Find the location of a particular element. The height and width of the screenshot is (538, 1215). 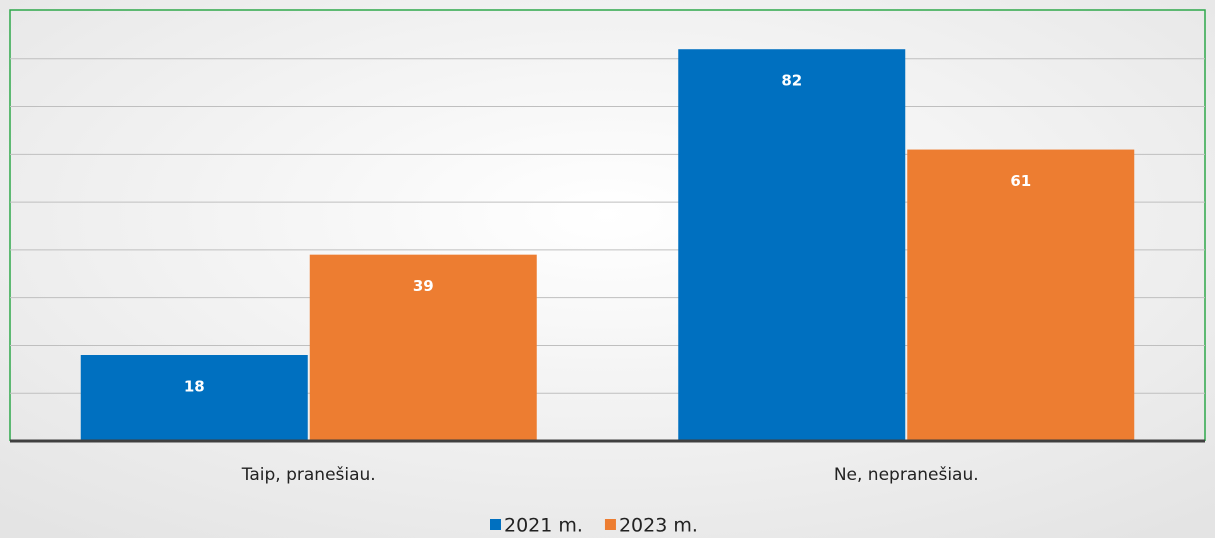

legend-label: 2023 m. is located at coordinates (658, 526).